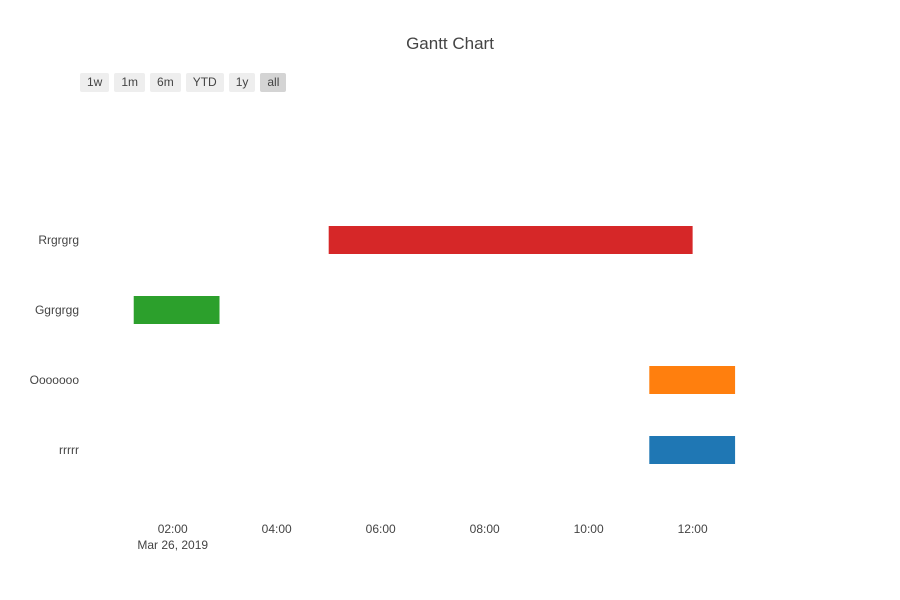  What do you see at coordinates (204, 82) in the screenshot?
I see `range-button-ytd: YTD` at bounding box center [204, 82].